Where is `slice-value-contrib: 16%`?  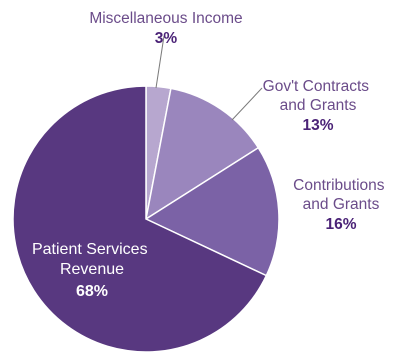
slice-value-contrib: 16% is located at coordinates (340, 224).